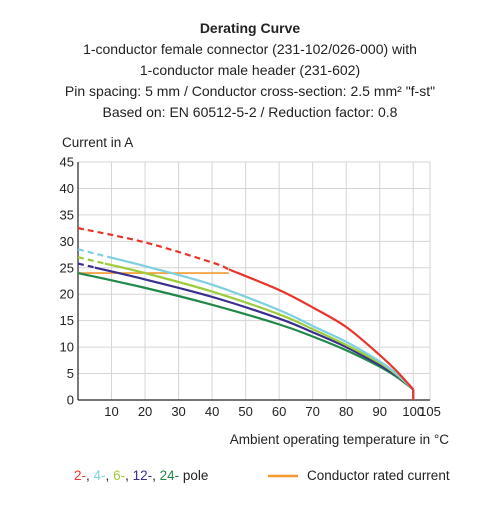 The height and width of the screenshot is (505, 500). What do you see at coordinates (70, 400) in the screenshot?
I see `y-tick-label: 0` at bounding box center [70, 400].